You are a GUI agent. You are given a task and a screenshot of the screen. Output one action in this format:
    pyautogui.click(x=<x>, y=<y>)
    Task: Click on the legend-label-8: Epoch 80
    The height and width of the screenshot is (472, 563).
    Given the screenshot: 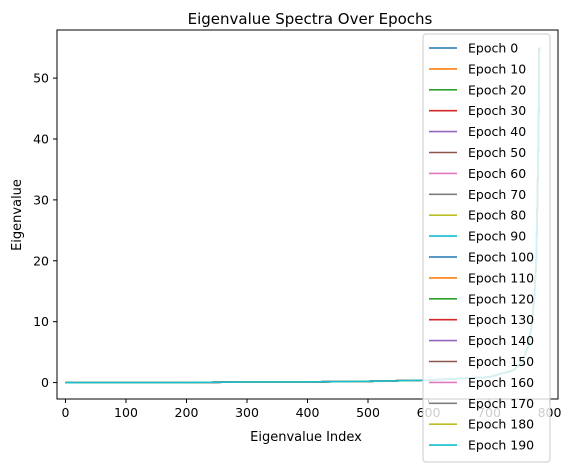 What is the action you would take?
    pyautogui.click(x=497, y=215)
    